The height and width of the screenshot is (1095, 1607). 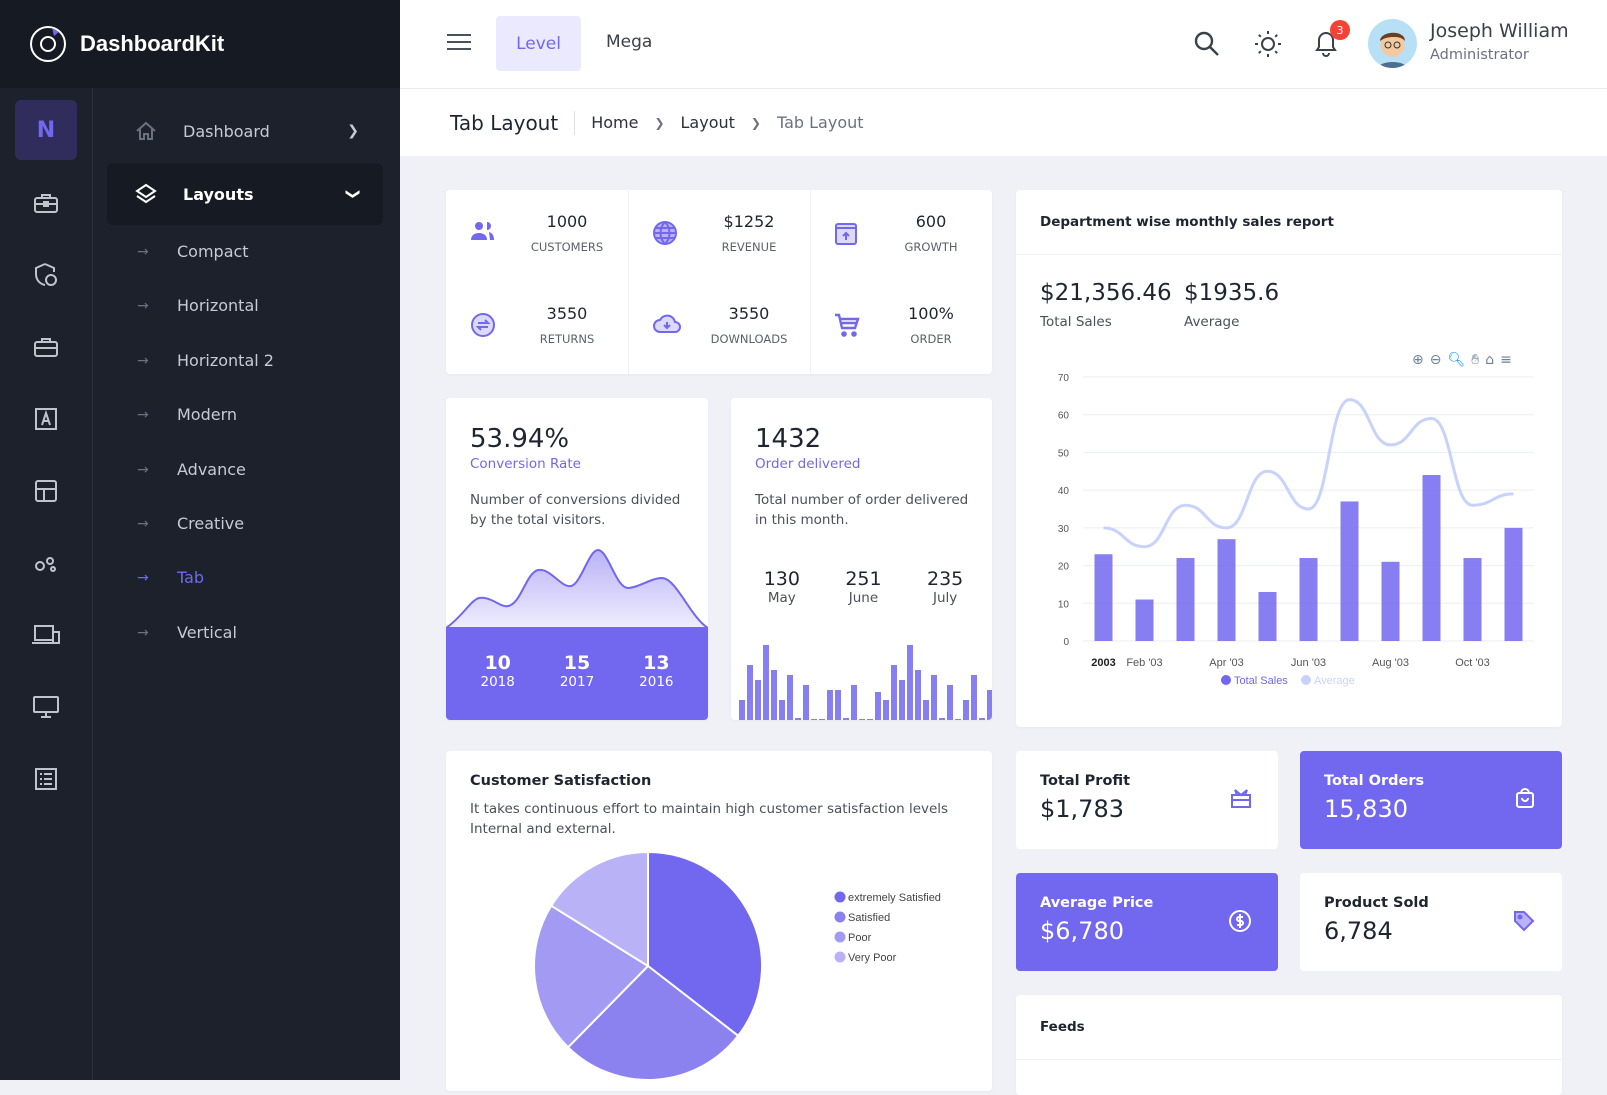 I want to click on toolbox-icon, so click(x=46, y=347).